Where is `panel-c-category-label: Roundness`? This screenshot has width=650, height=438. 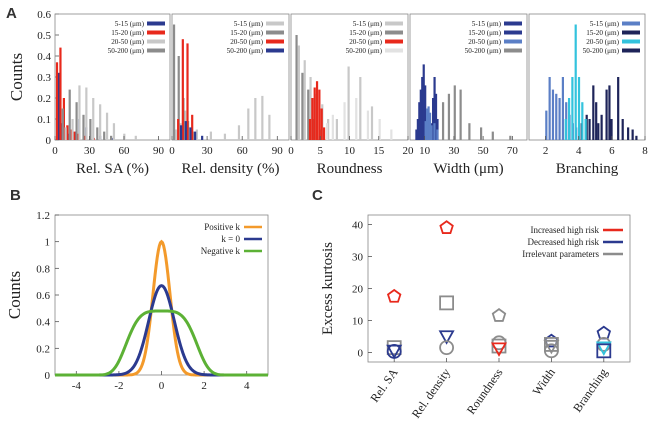 panel-c-category-label: Roundness is located at coordinates (485, 390).